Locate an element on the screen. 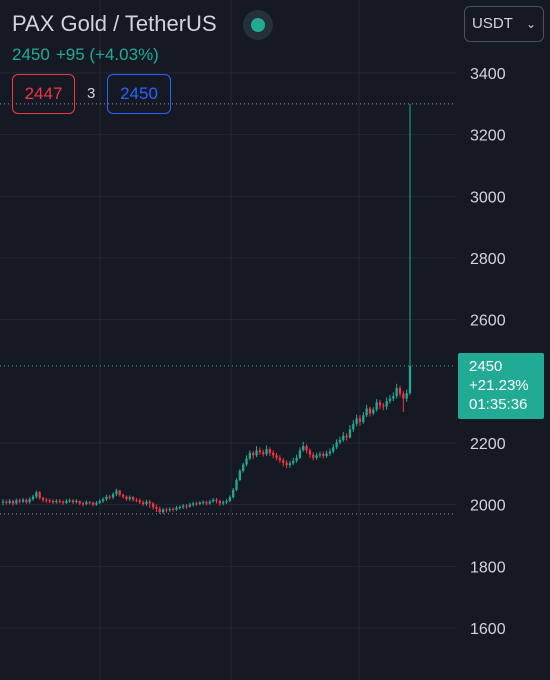 This screenshot has height=680, width=550. y-tick-label: 2600 is located at coordinates (488, 321).